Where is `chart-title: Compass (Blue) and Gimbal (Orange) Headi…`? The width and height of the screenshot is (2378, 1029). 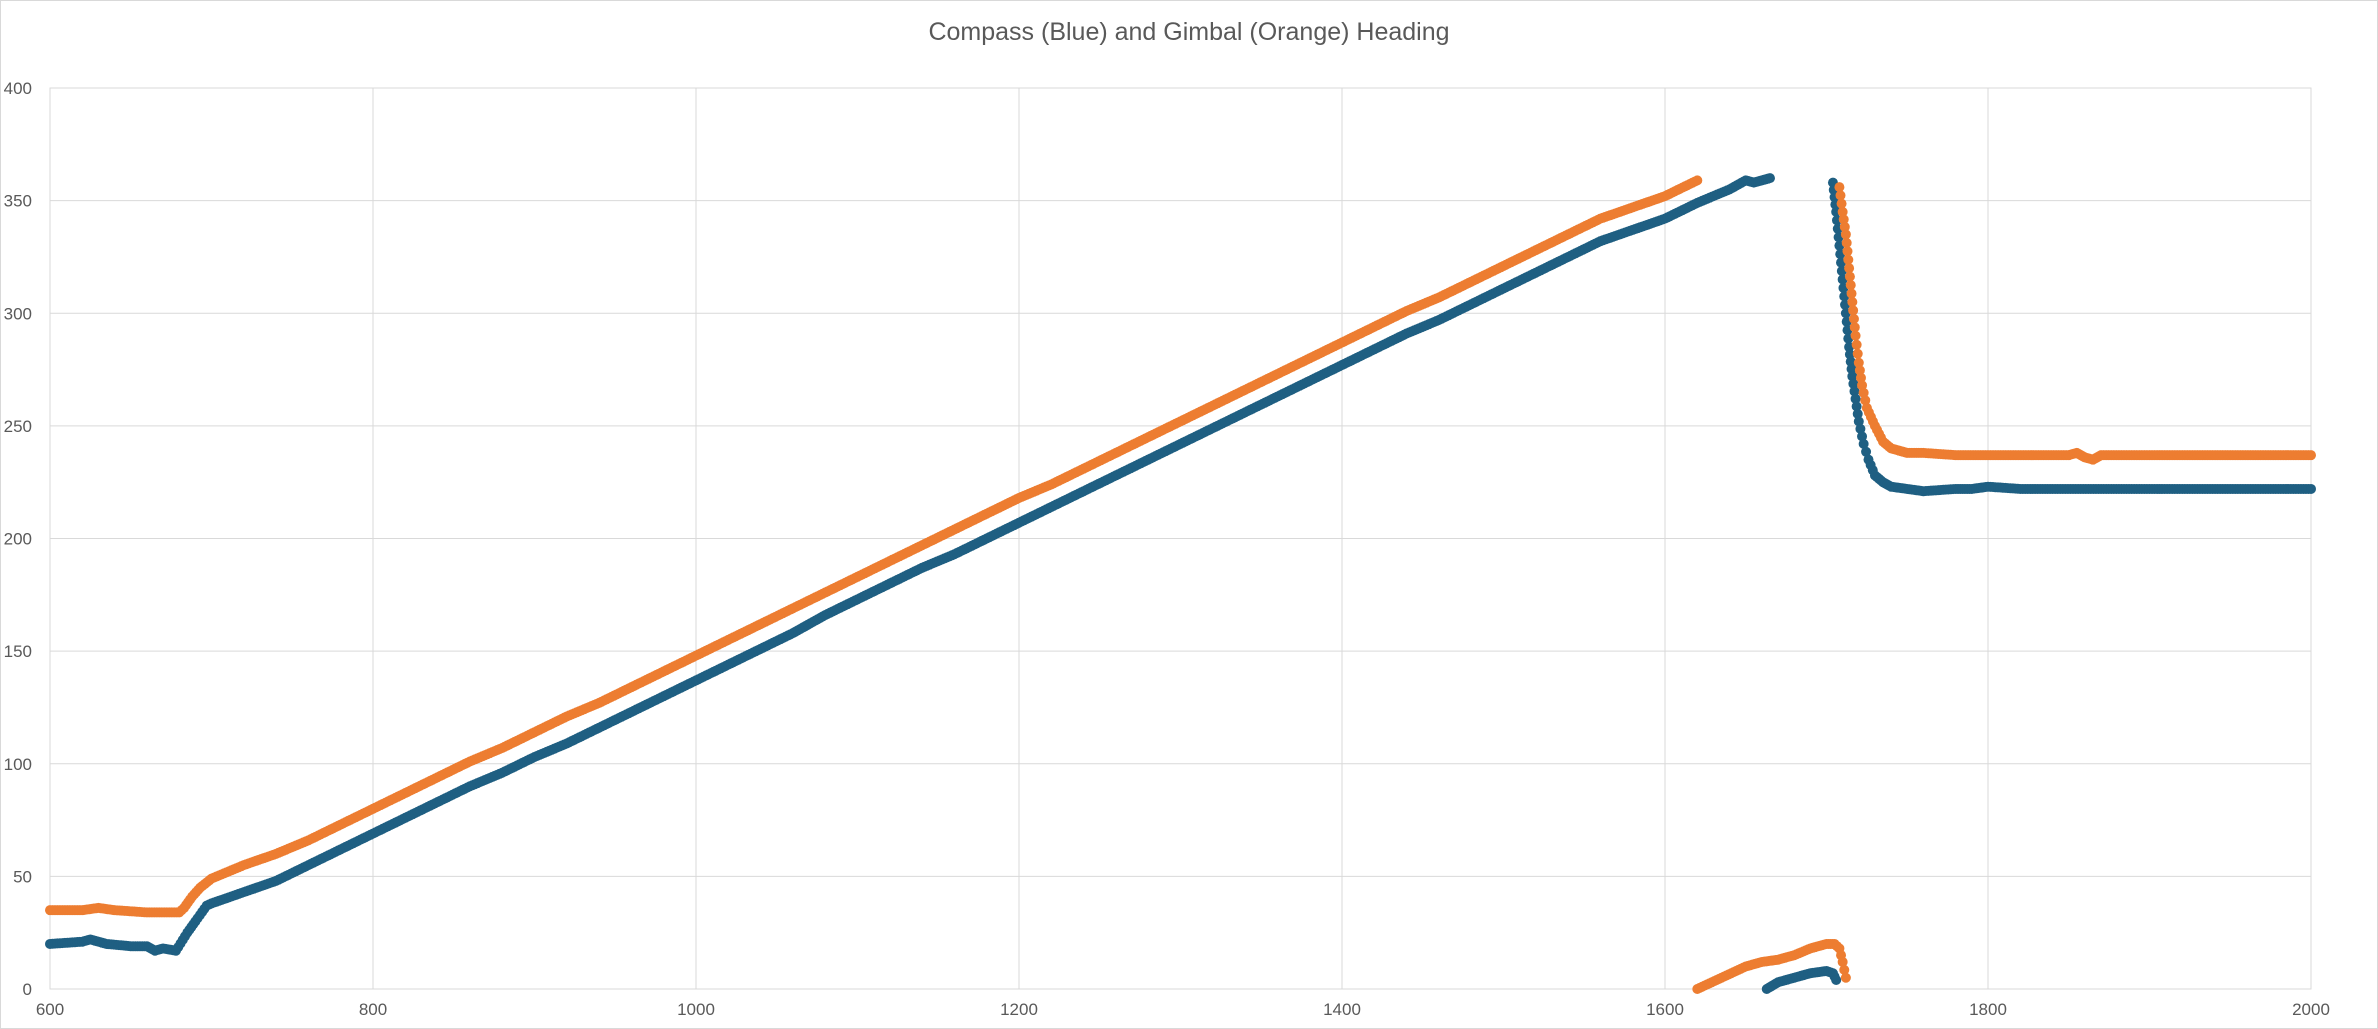
chart-title: Compass (Blue) and Gimbal (Orange) Headi… is located at coordinates (1189, 32).